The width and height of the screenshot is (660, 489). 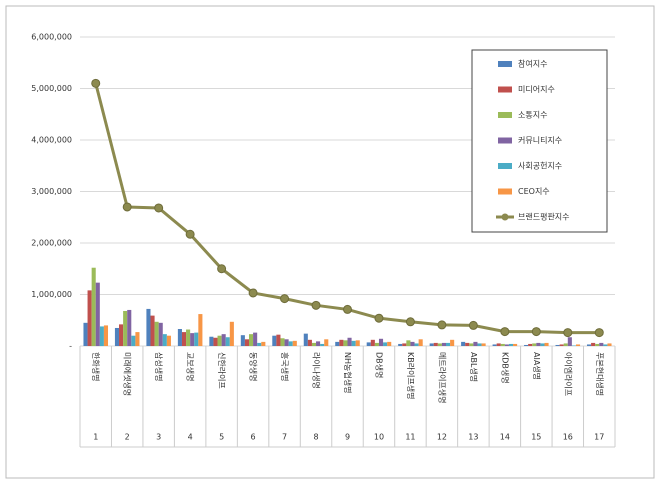 What do you see at coordinates (190, 437) in the screenshot?
I see `rank-label: 4` at bounding box center [190, 437].